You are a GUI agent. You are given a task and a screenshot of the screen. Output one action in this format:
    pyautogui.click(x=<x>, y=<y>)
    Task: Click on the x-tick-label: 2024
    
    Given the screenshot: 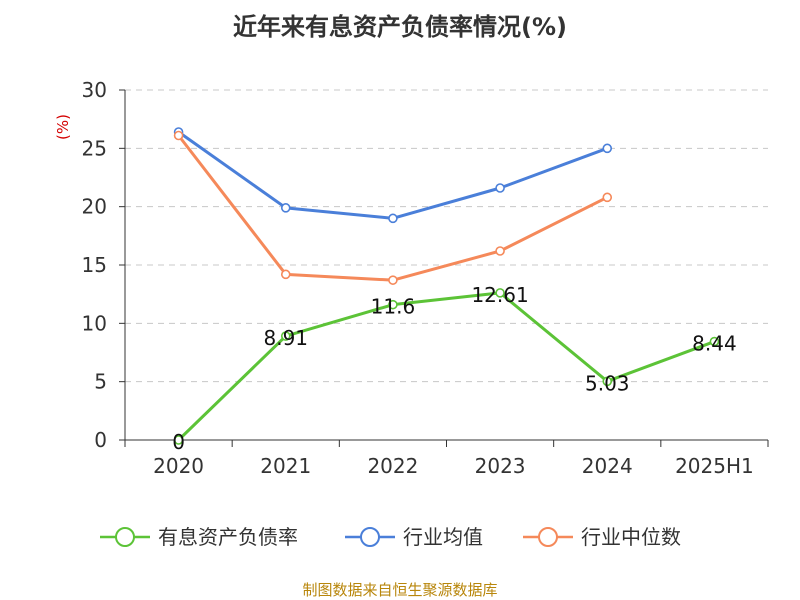 What is the action you would take?
    pyautogui.click(x=607, y=466)
    